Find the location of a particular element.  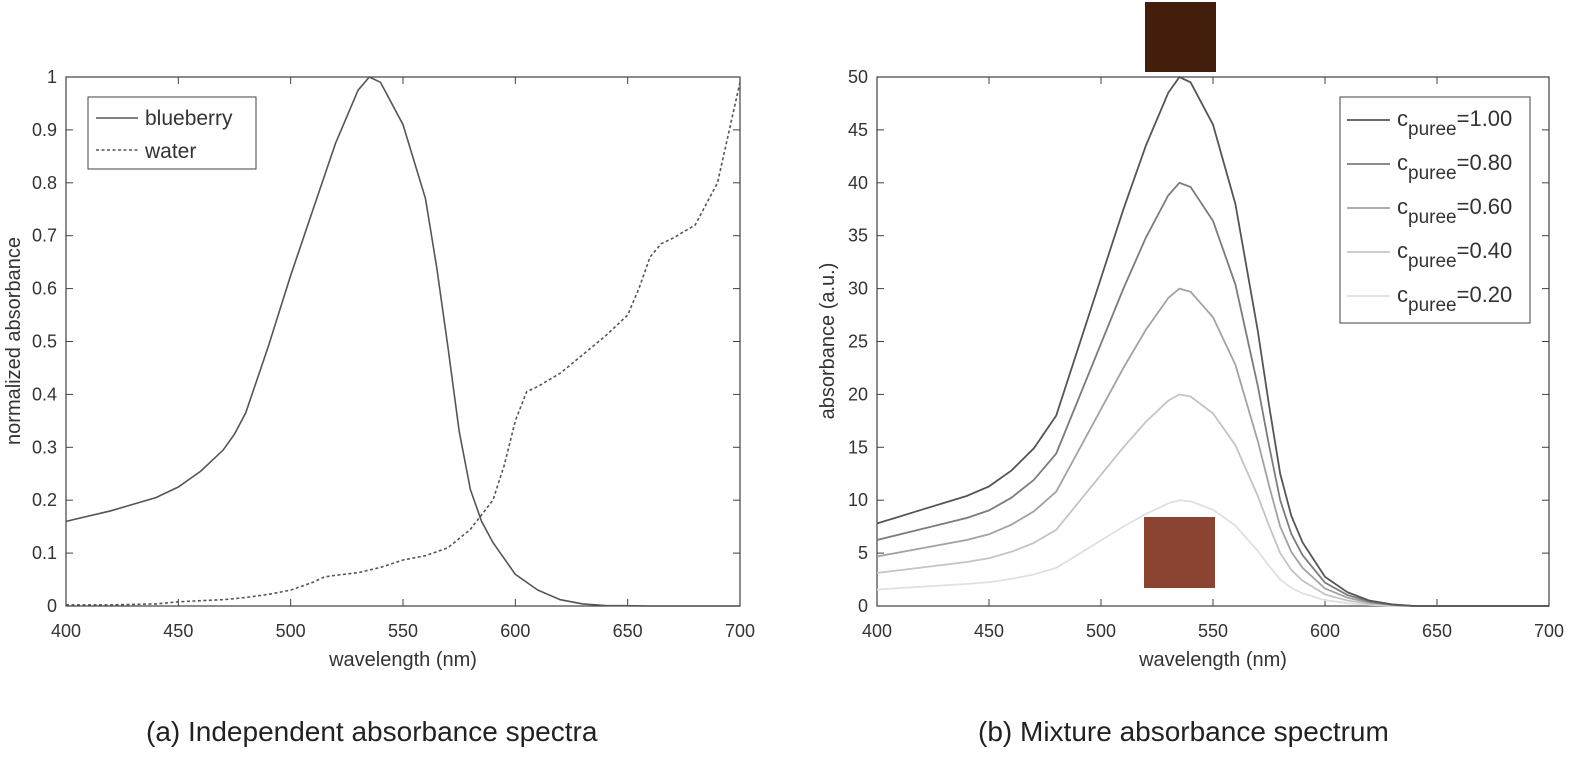

chart-a-ytick-label: 0 is located at coordinates (52, 606).